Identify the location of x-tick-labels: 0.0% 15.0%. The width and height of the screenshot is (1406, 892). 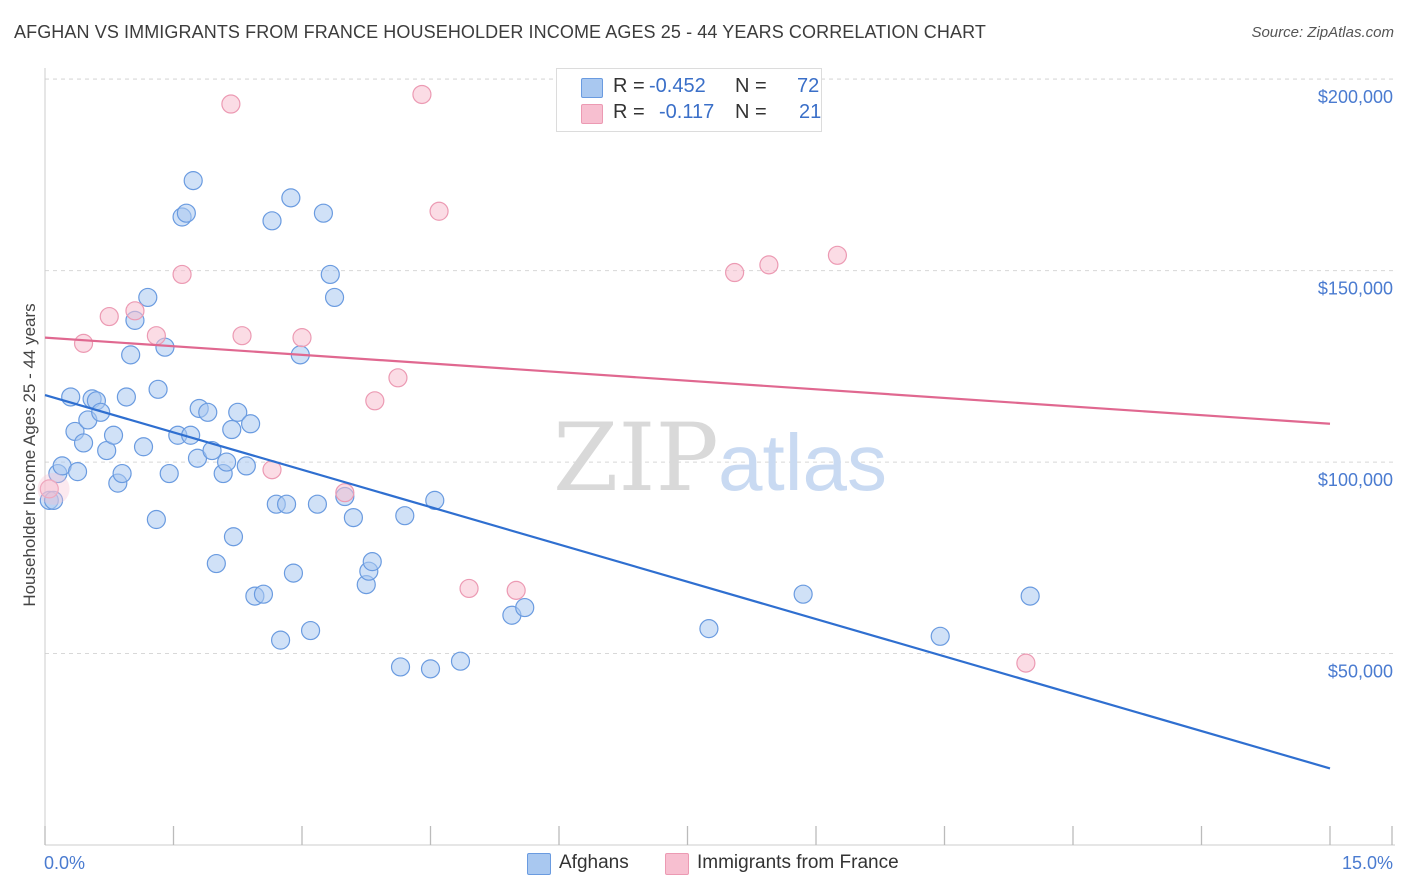
(718, 863).